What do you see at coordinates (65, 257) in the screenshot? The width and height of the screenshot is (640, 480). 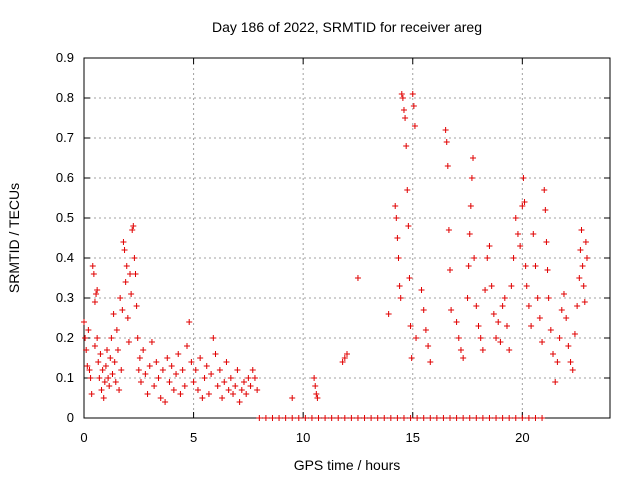 I see `y-tick-label: 0.4` at bounding box center [65, 257].